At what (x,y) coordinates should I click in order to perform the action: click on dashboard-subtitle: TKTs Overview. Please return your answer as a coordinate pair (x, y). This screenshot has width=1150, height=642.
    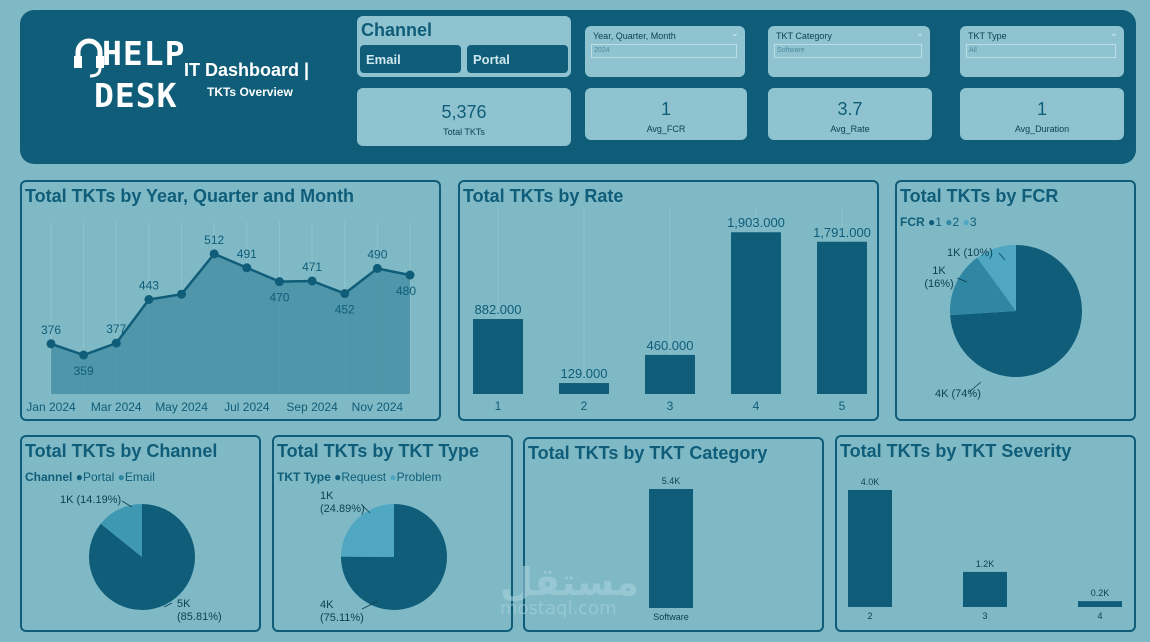
    Looking at the image, I should click on (250, 92).